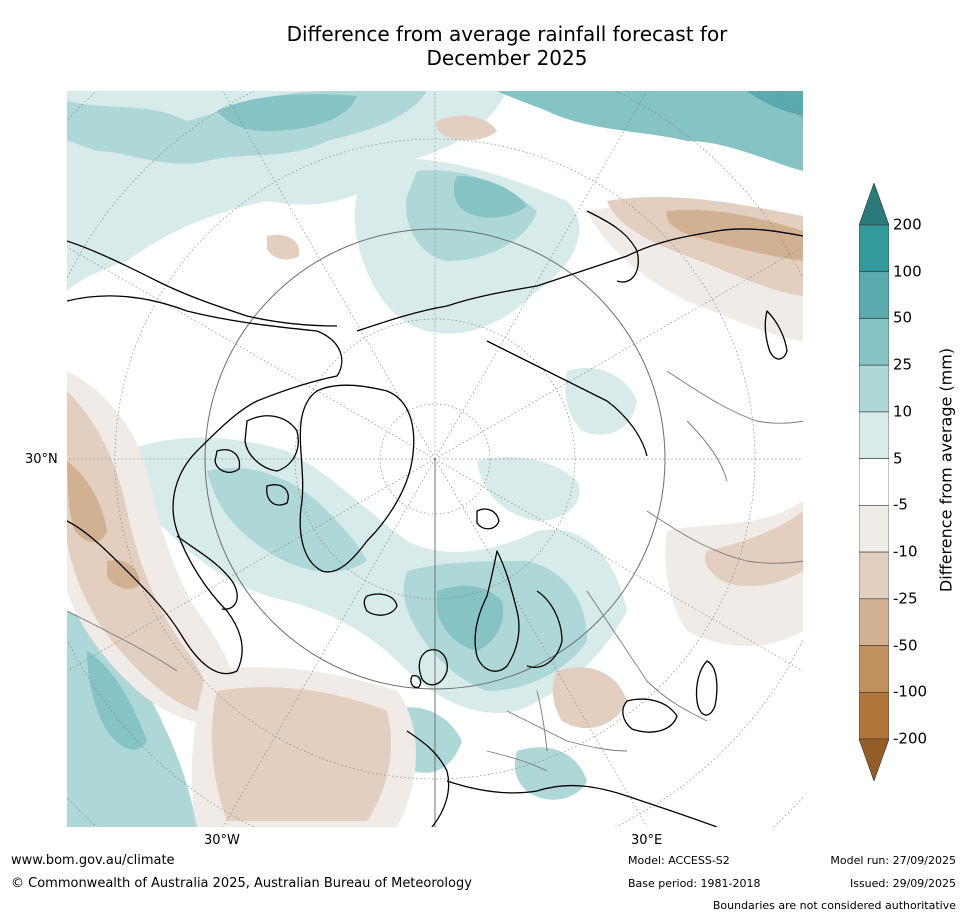  I want to click on colorbar-tick-label: 25, so click(903, 364).